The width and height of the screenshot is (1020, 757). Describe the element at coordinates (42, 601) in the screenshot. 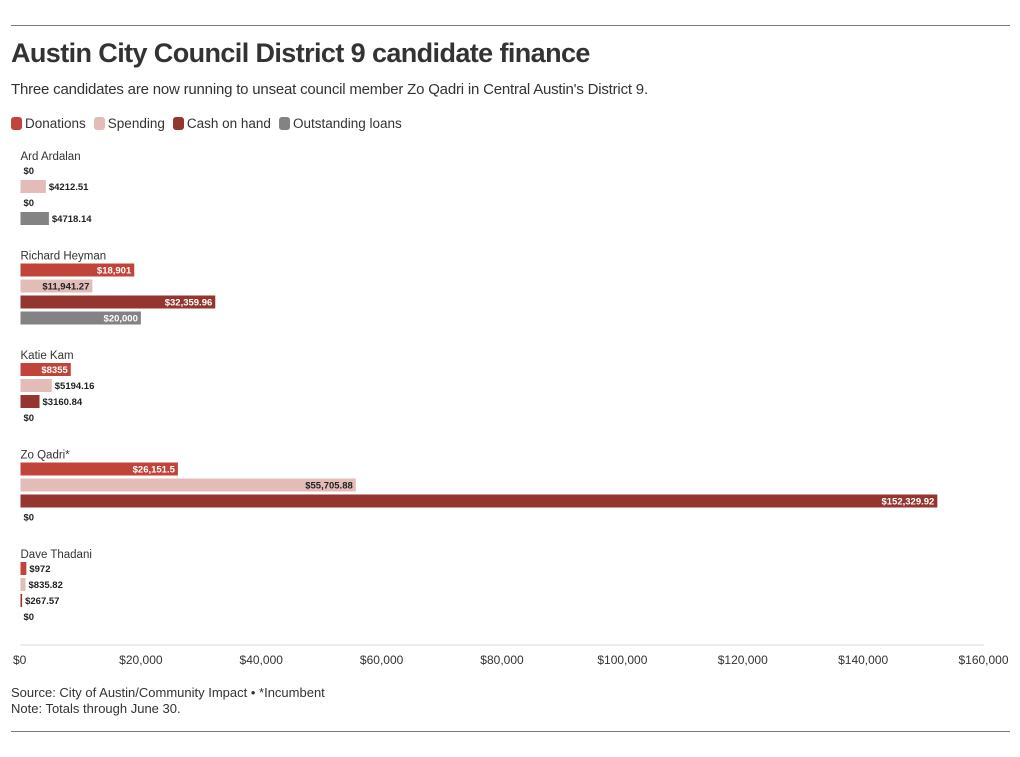

I see `bar-value-label: $267.57` at that location.